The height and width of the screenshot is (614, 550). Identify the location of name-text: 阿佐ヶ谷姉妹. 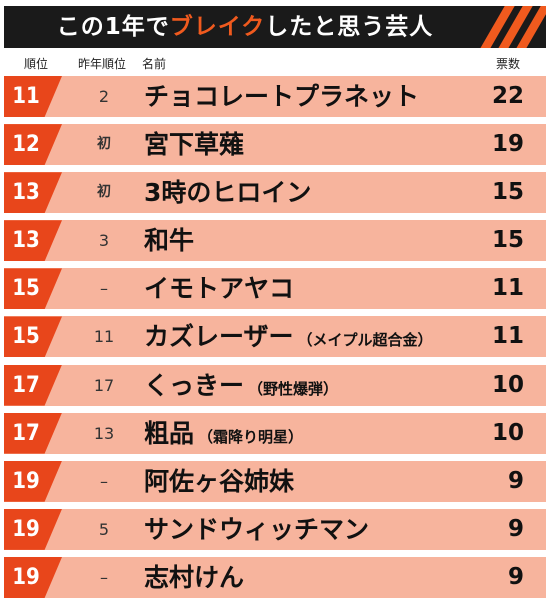
(219, 481).